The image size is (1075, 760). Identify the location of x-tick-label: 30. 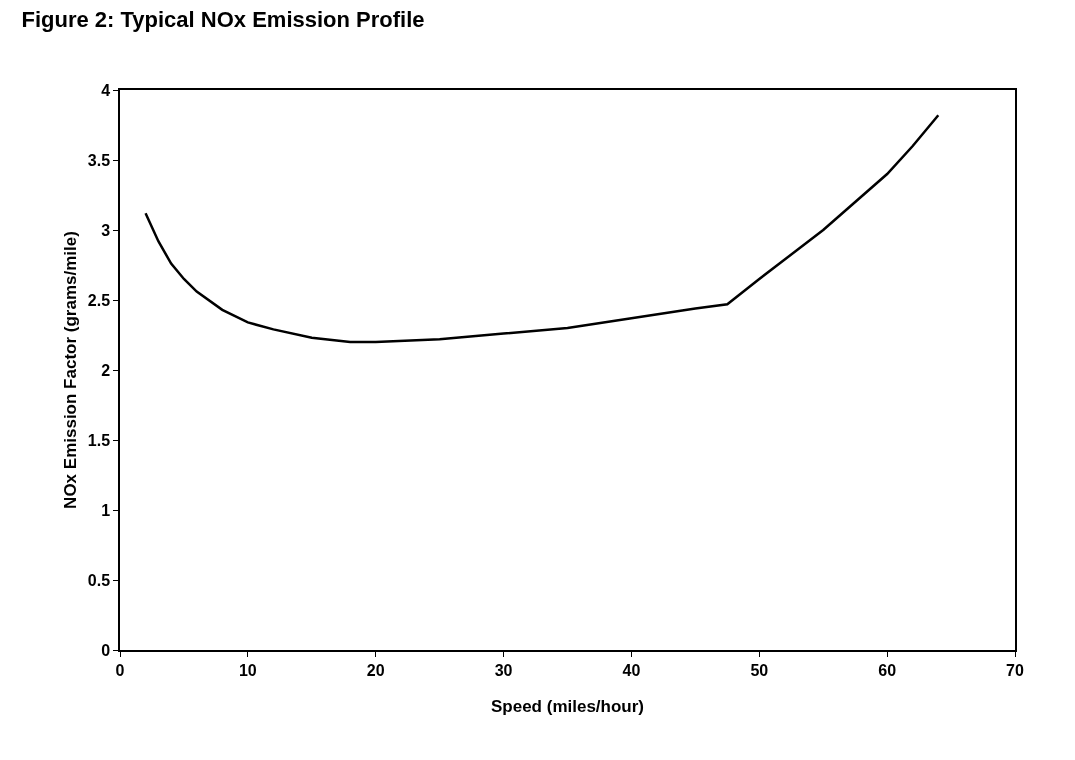
(503, 670).